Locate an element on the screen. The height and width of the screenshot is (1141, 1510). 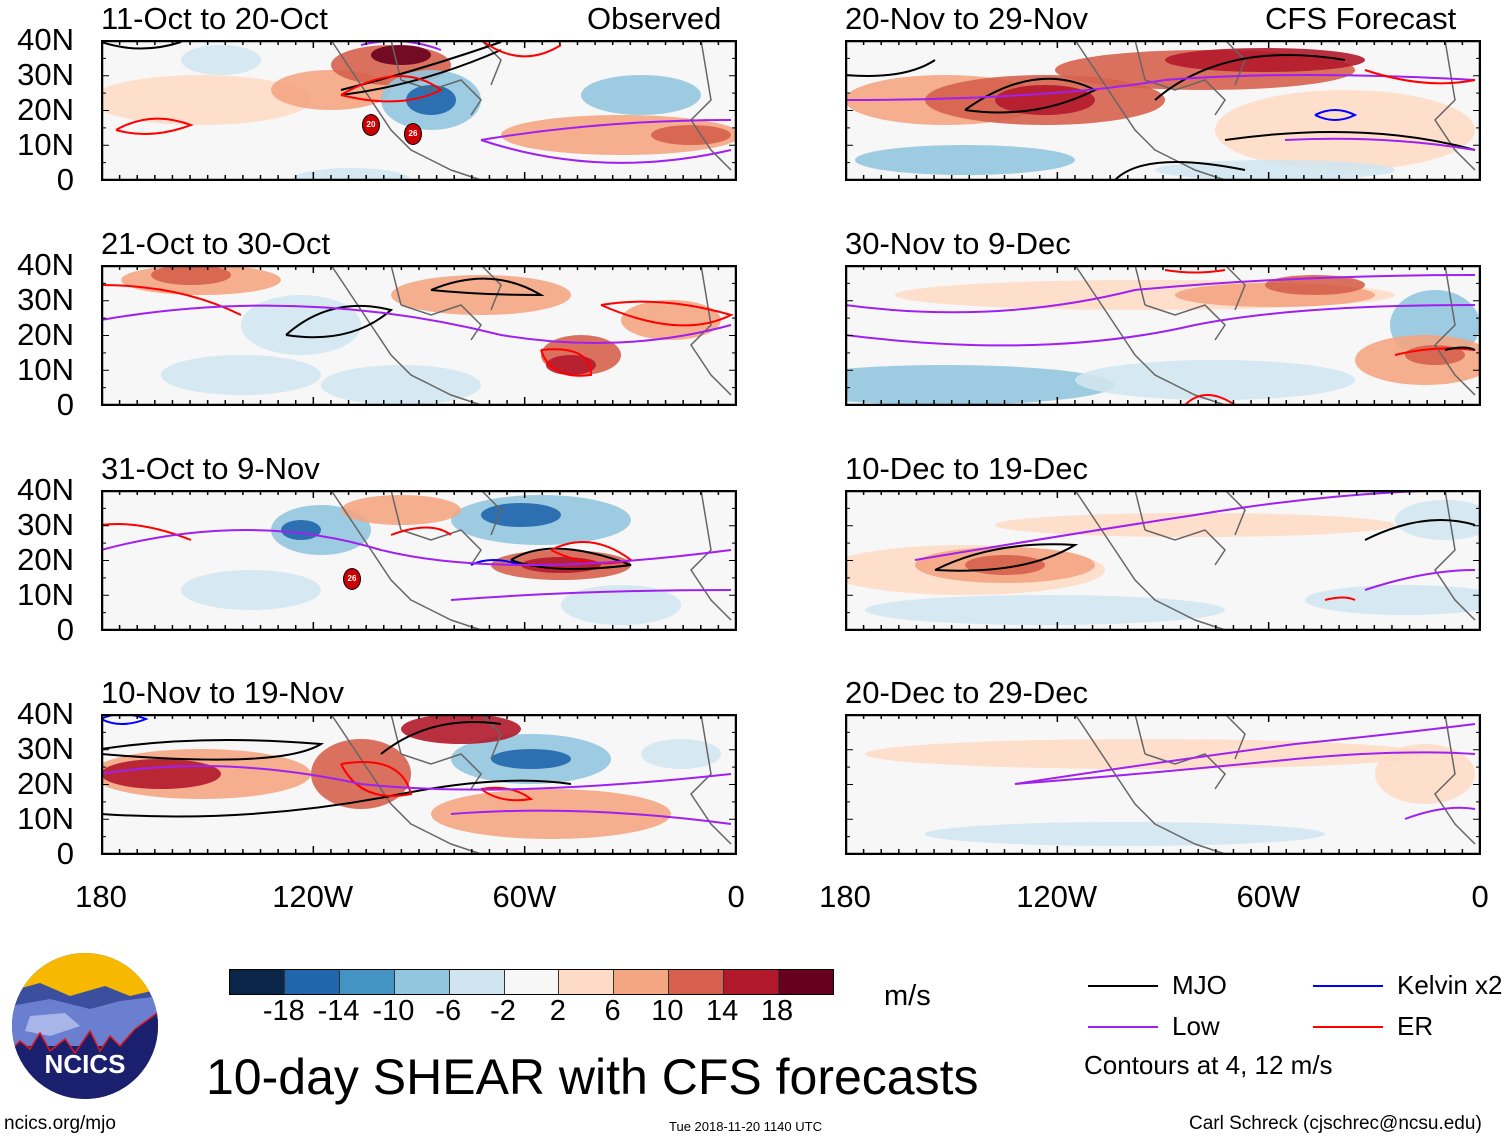
legend-line-low is located at coordinates (1123, 1027).